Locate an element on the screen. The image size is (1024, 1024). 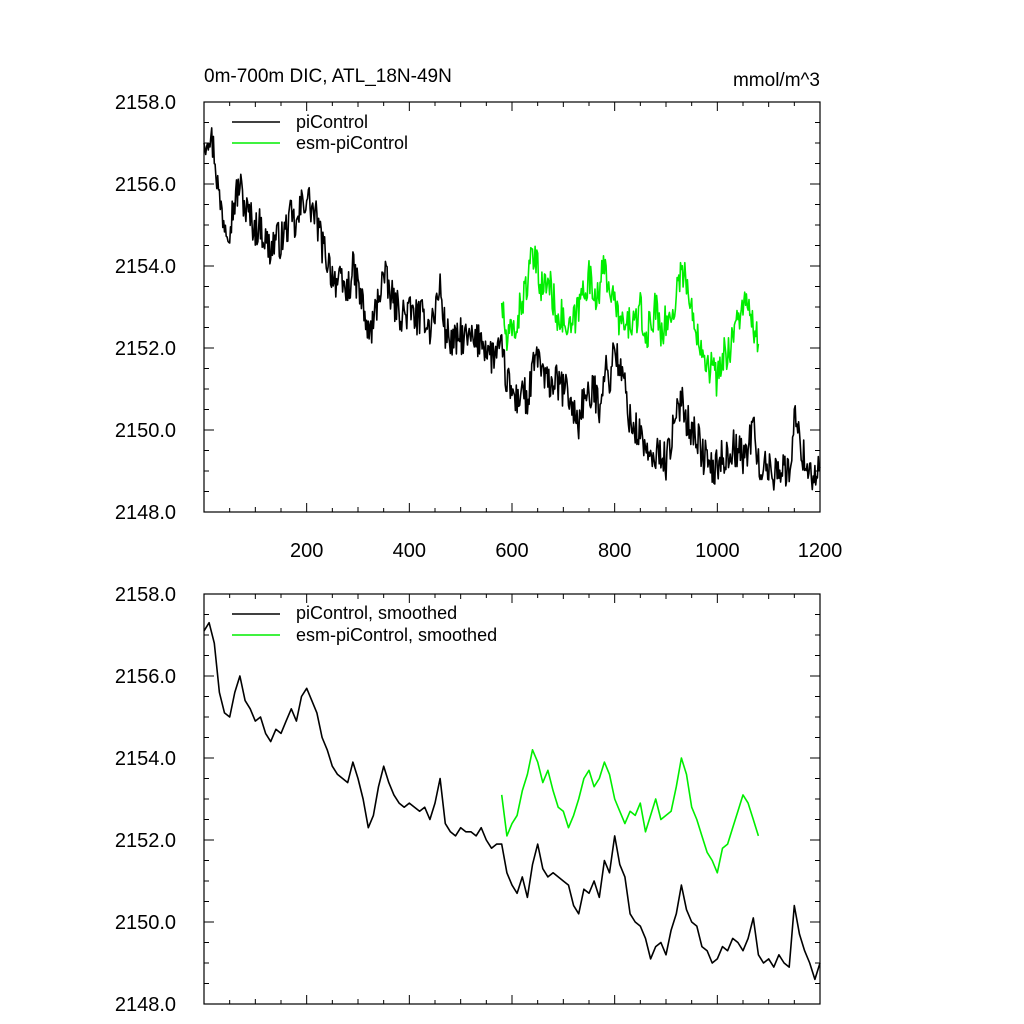
units-label: mmol/m^3 is located at coordinates (776, 80).